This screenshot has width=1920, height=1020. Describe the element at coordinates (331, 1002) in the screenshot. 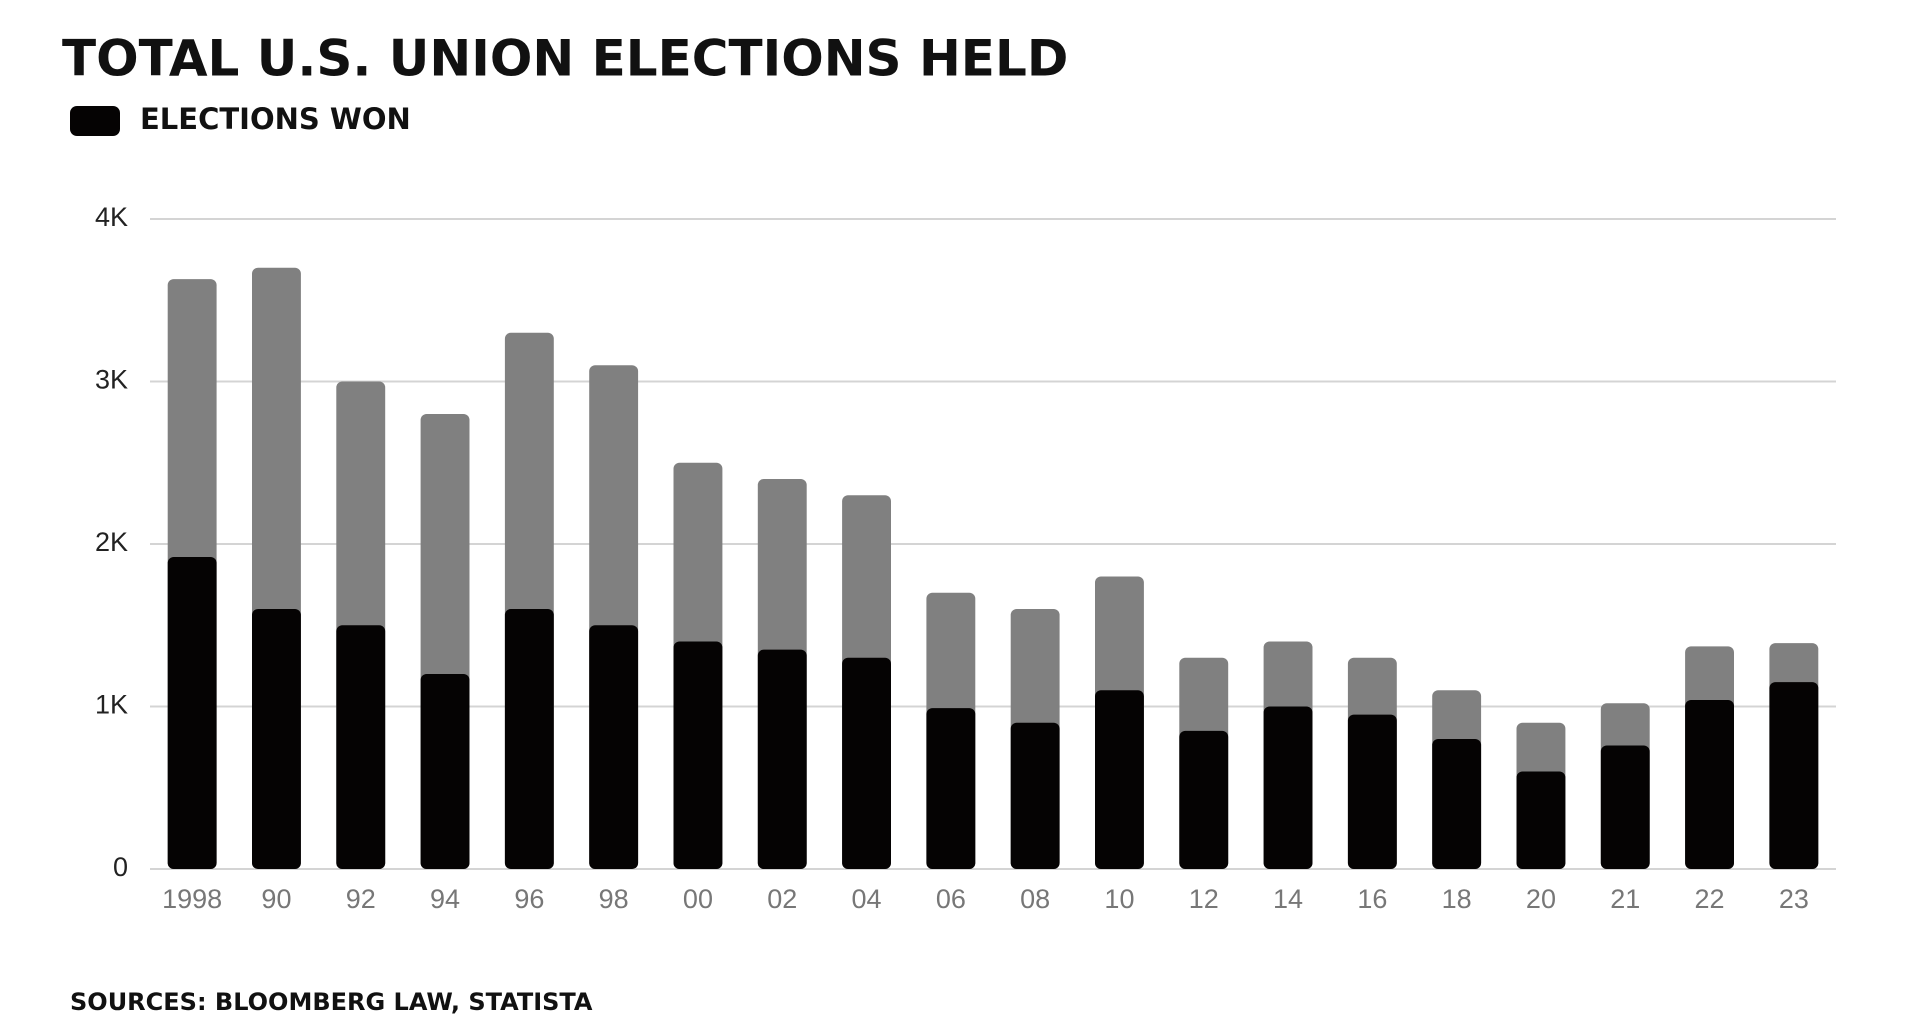

I see `source: SOURCES: BLOOMBERG LAW, STATISTA` at that location.